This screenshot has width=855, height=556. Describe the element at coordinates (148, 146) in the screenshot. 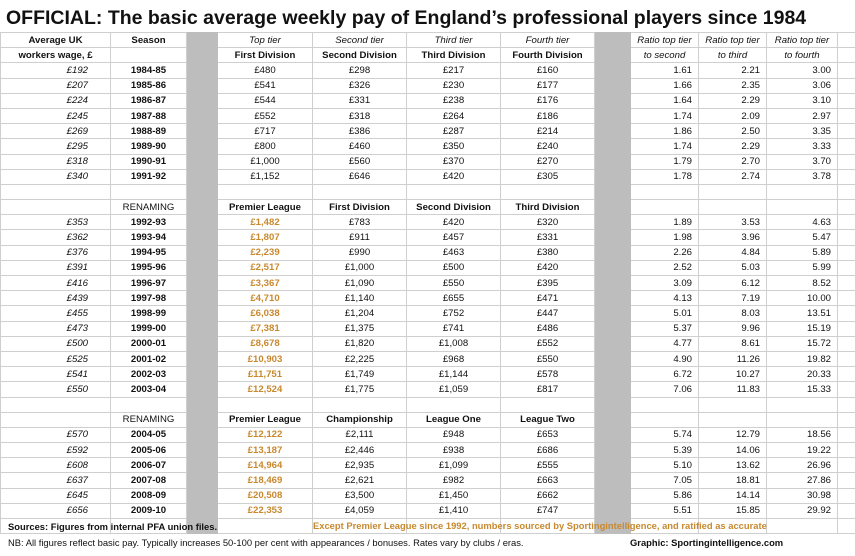

I see `season-cell: 1989-90` at that location.